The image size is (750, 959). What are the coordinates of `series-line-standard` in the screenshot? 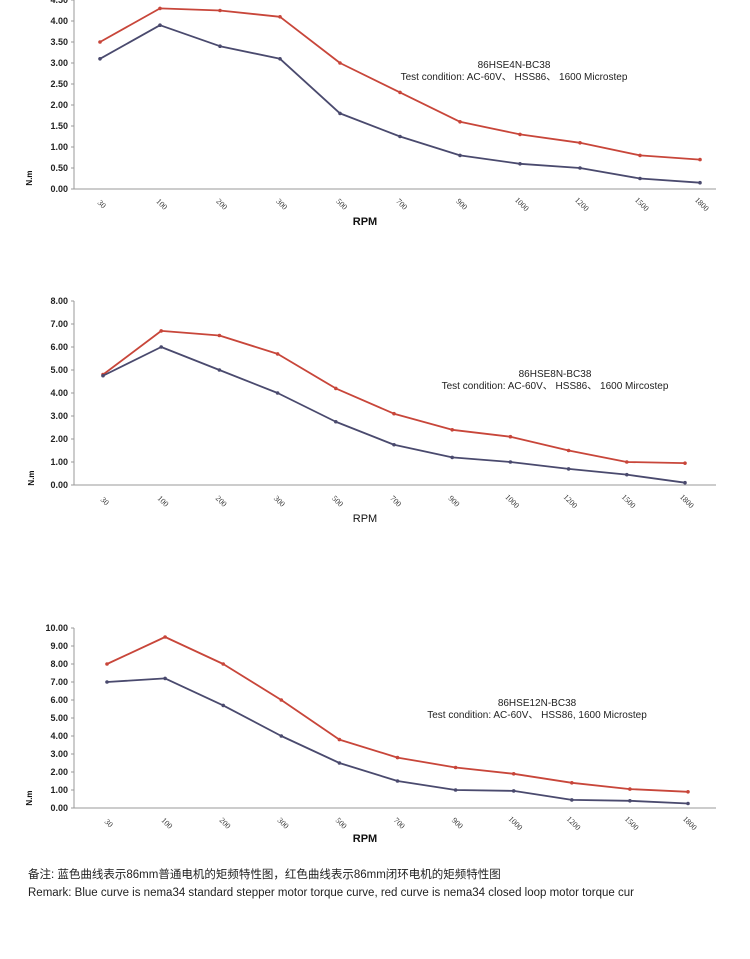 It's located at (400, 104).